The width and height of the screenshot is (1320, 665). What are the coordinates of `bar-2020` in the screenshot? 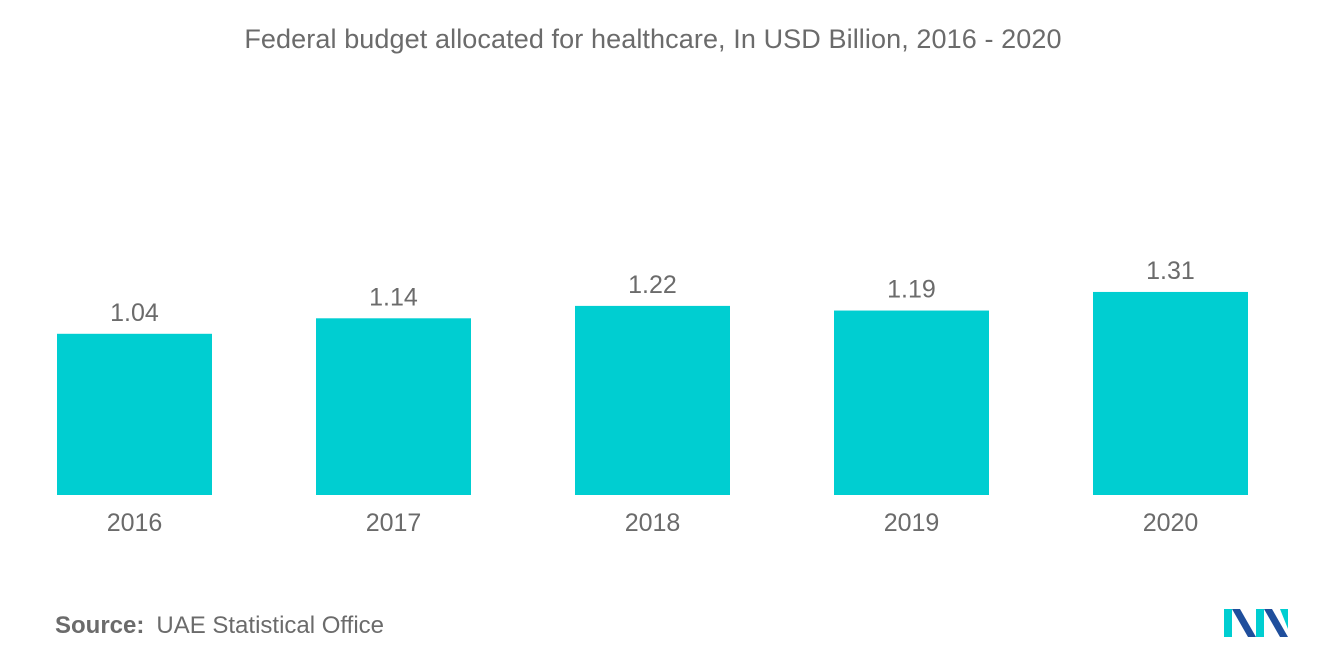 It's located at (1170, 393).